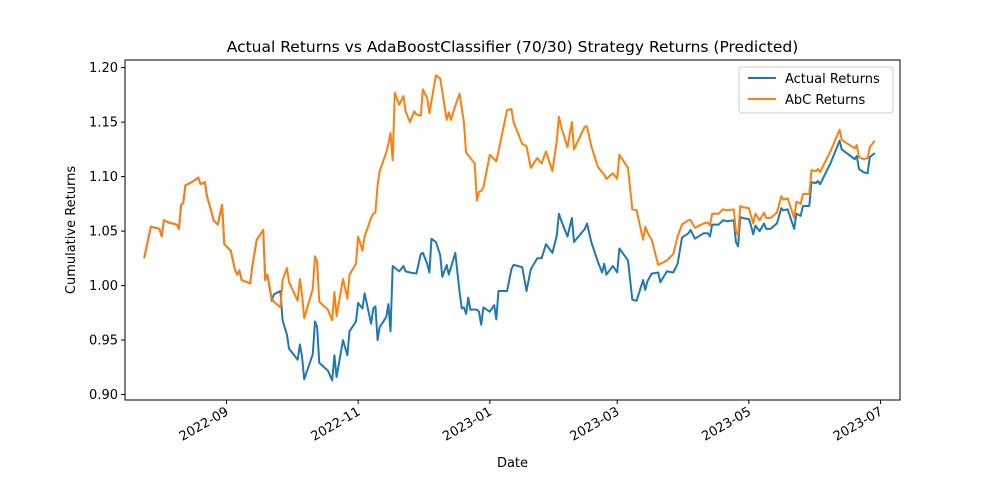 The width and height of the screenshot is (1000, 500). I want to click on y-tick-label: 1.20, so click(103, 68).